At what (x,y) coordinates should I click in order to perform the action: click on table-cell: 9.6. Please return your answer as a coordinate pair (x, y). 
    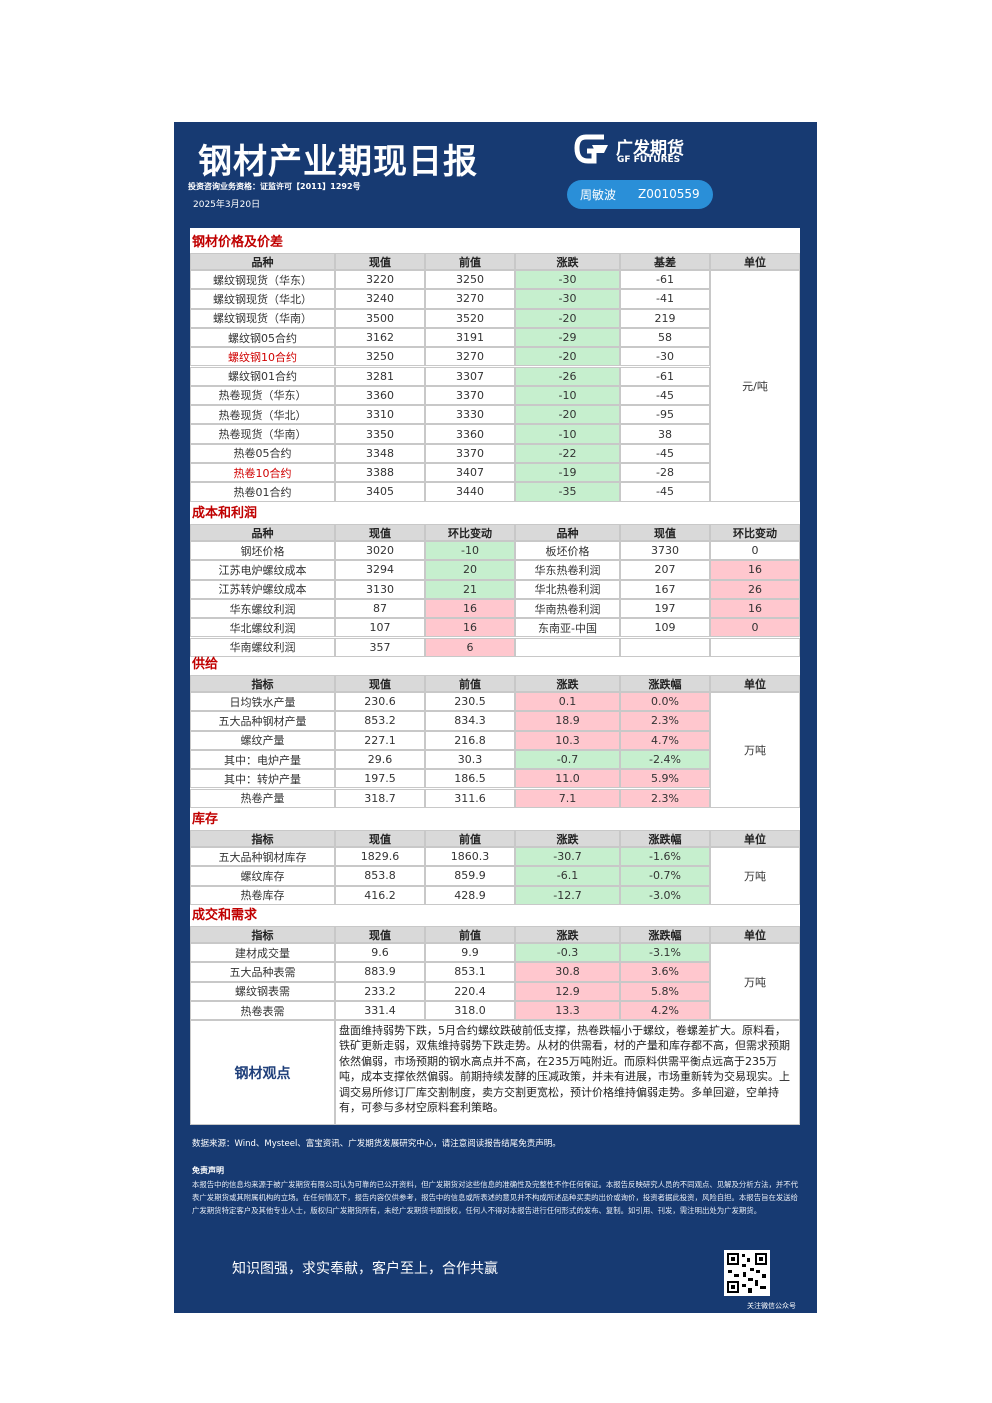
    Looking at the image, I should click on (380, 953).